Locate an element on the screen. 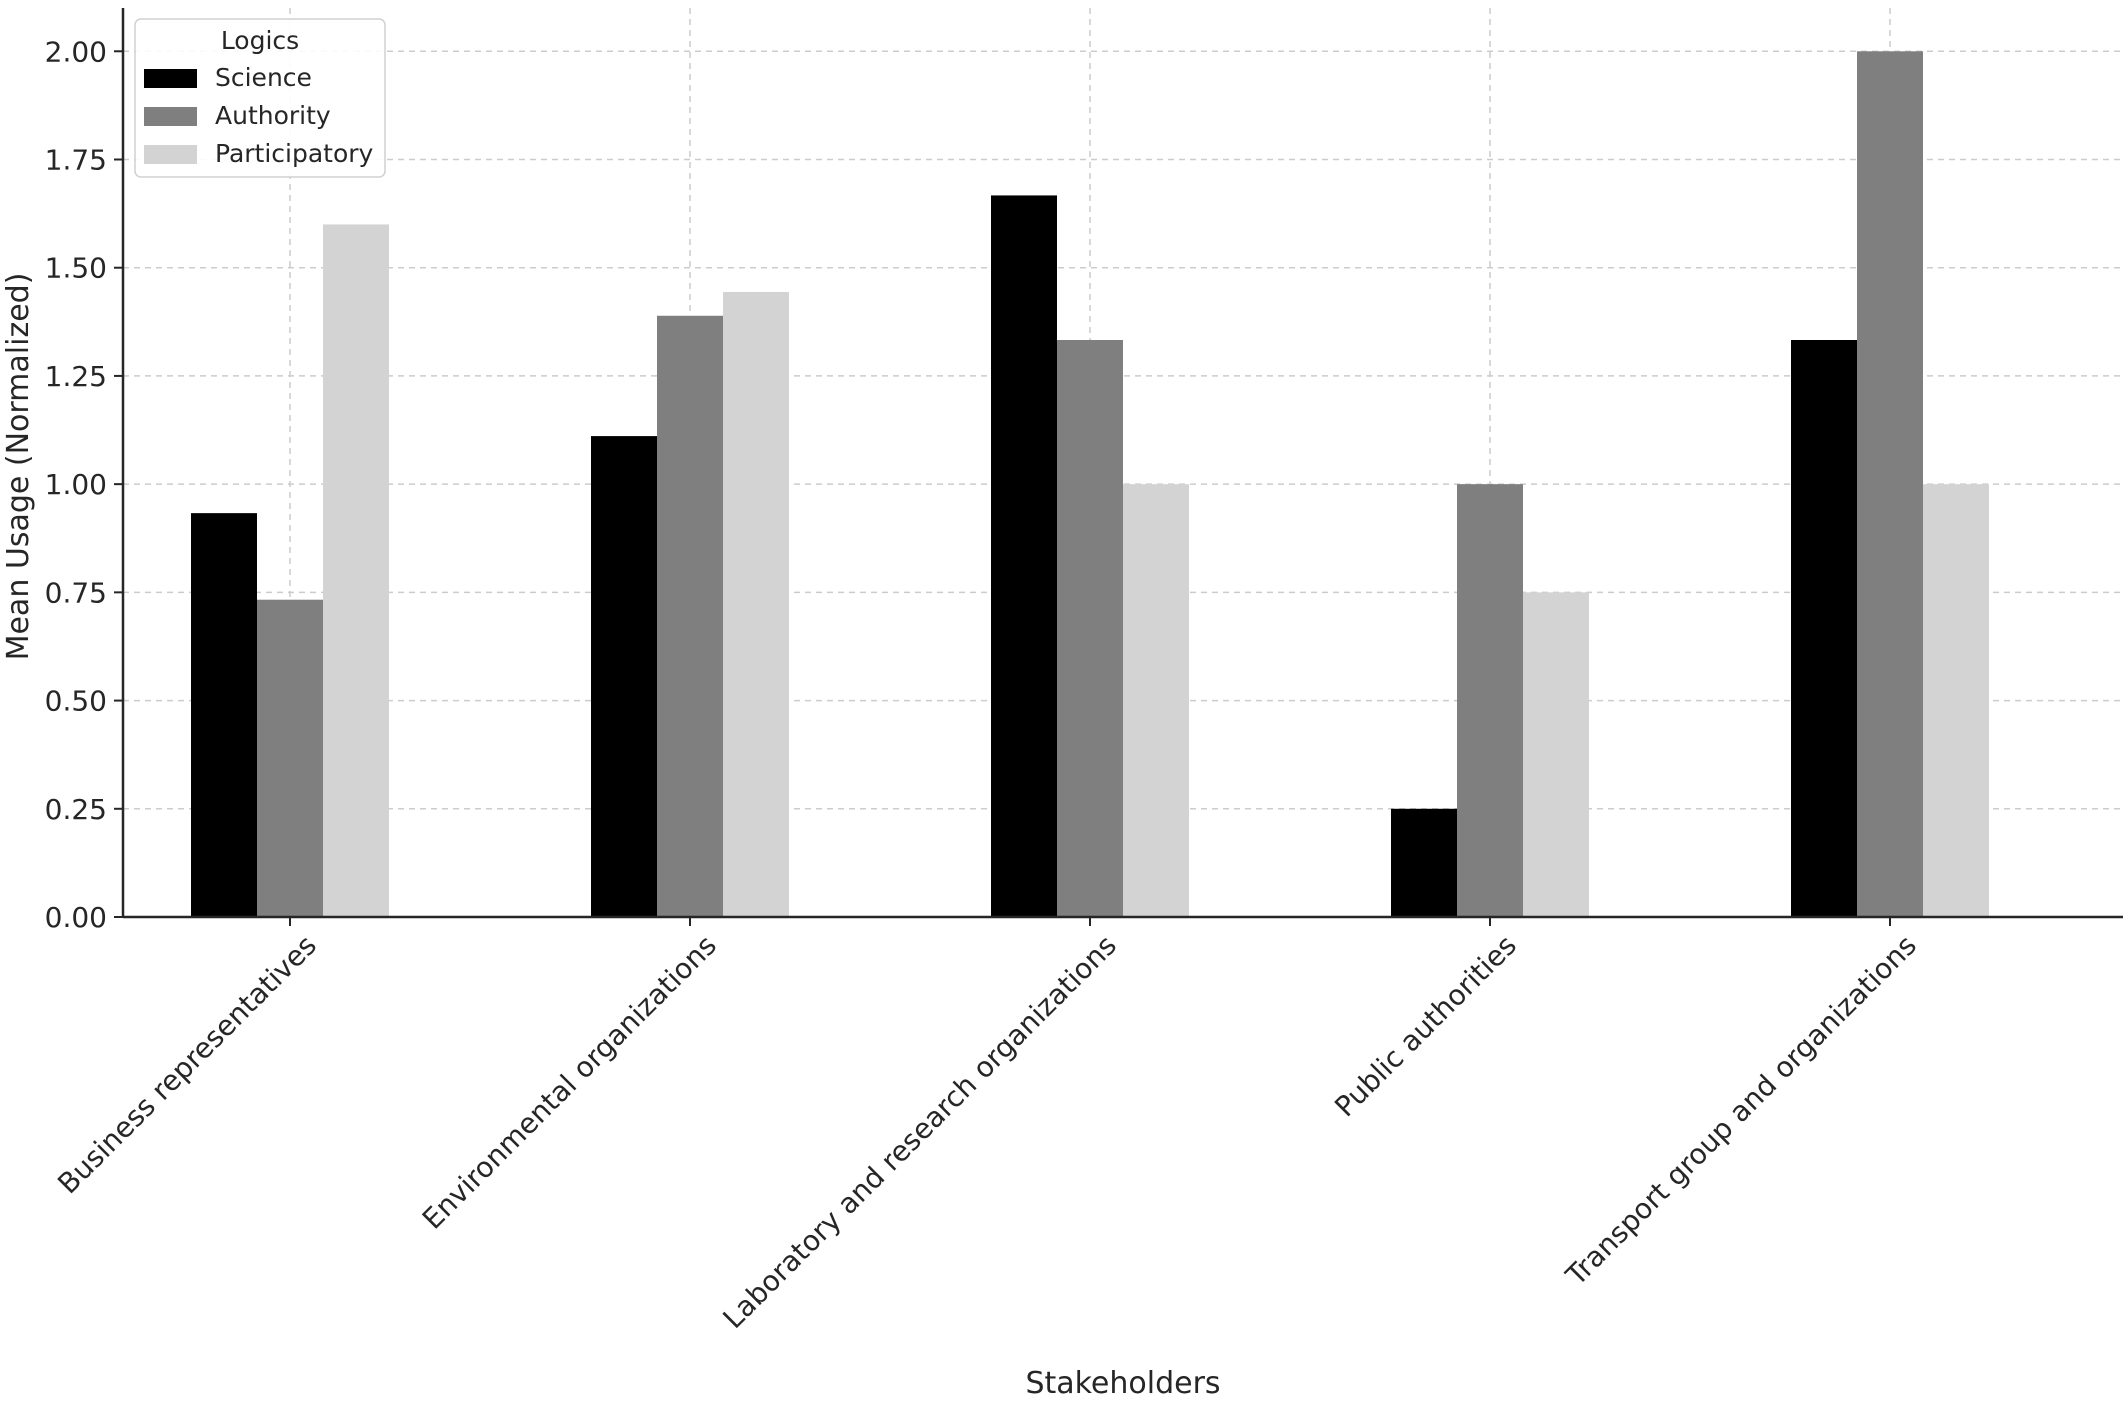 The image size is (2128, 1403). x-tick-label: Laboratory and research organizations is located at coordinates (920, 1132).